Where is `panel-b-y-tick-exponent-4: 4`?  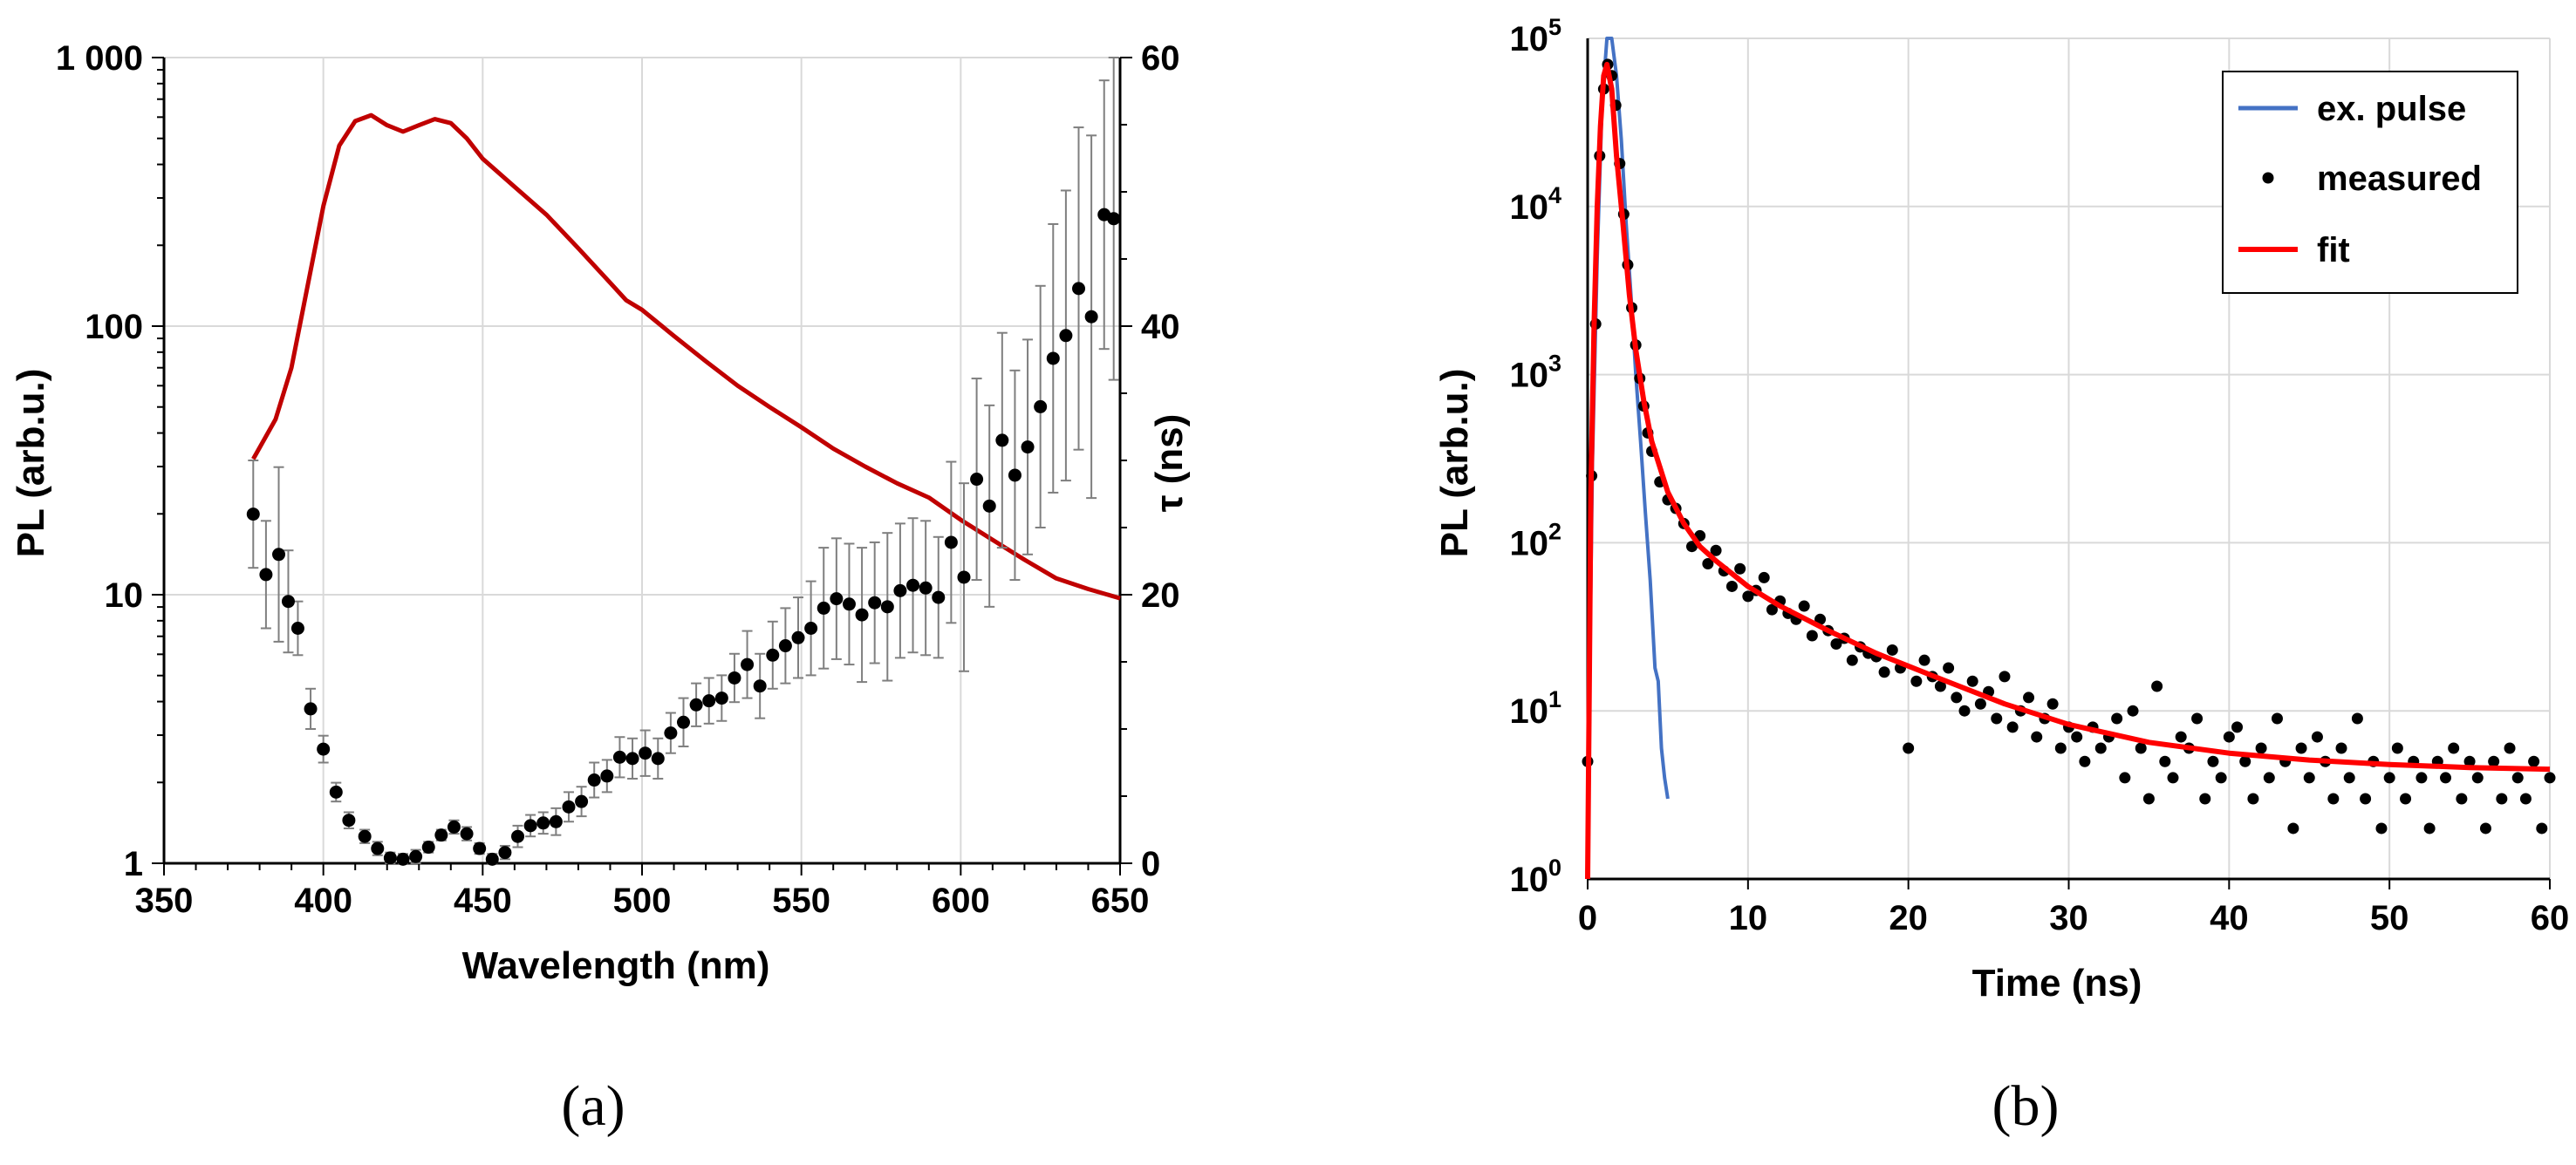 panel-b-y-tick-exponent-4: 4 is located at coordinates (1554, 195).